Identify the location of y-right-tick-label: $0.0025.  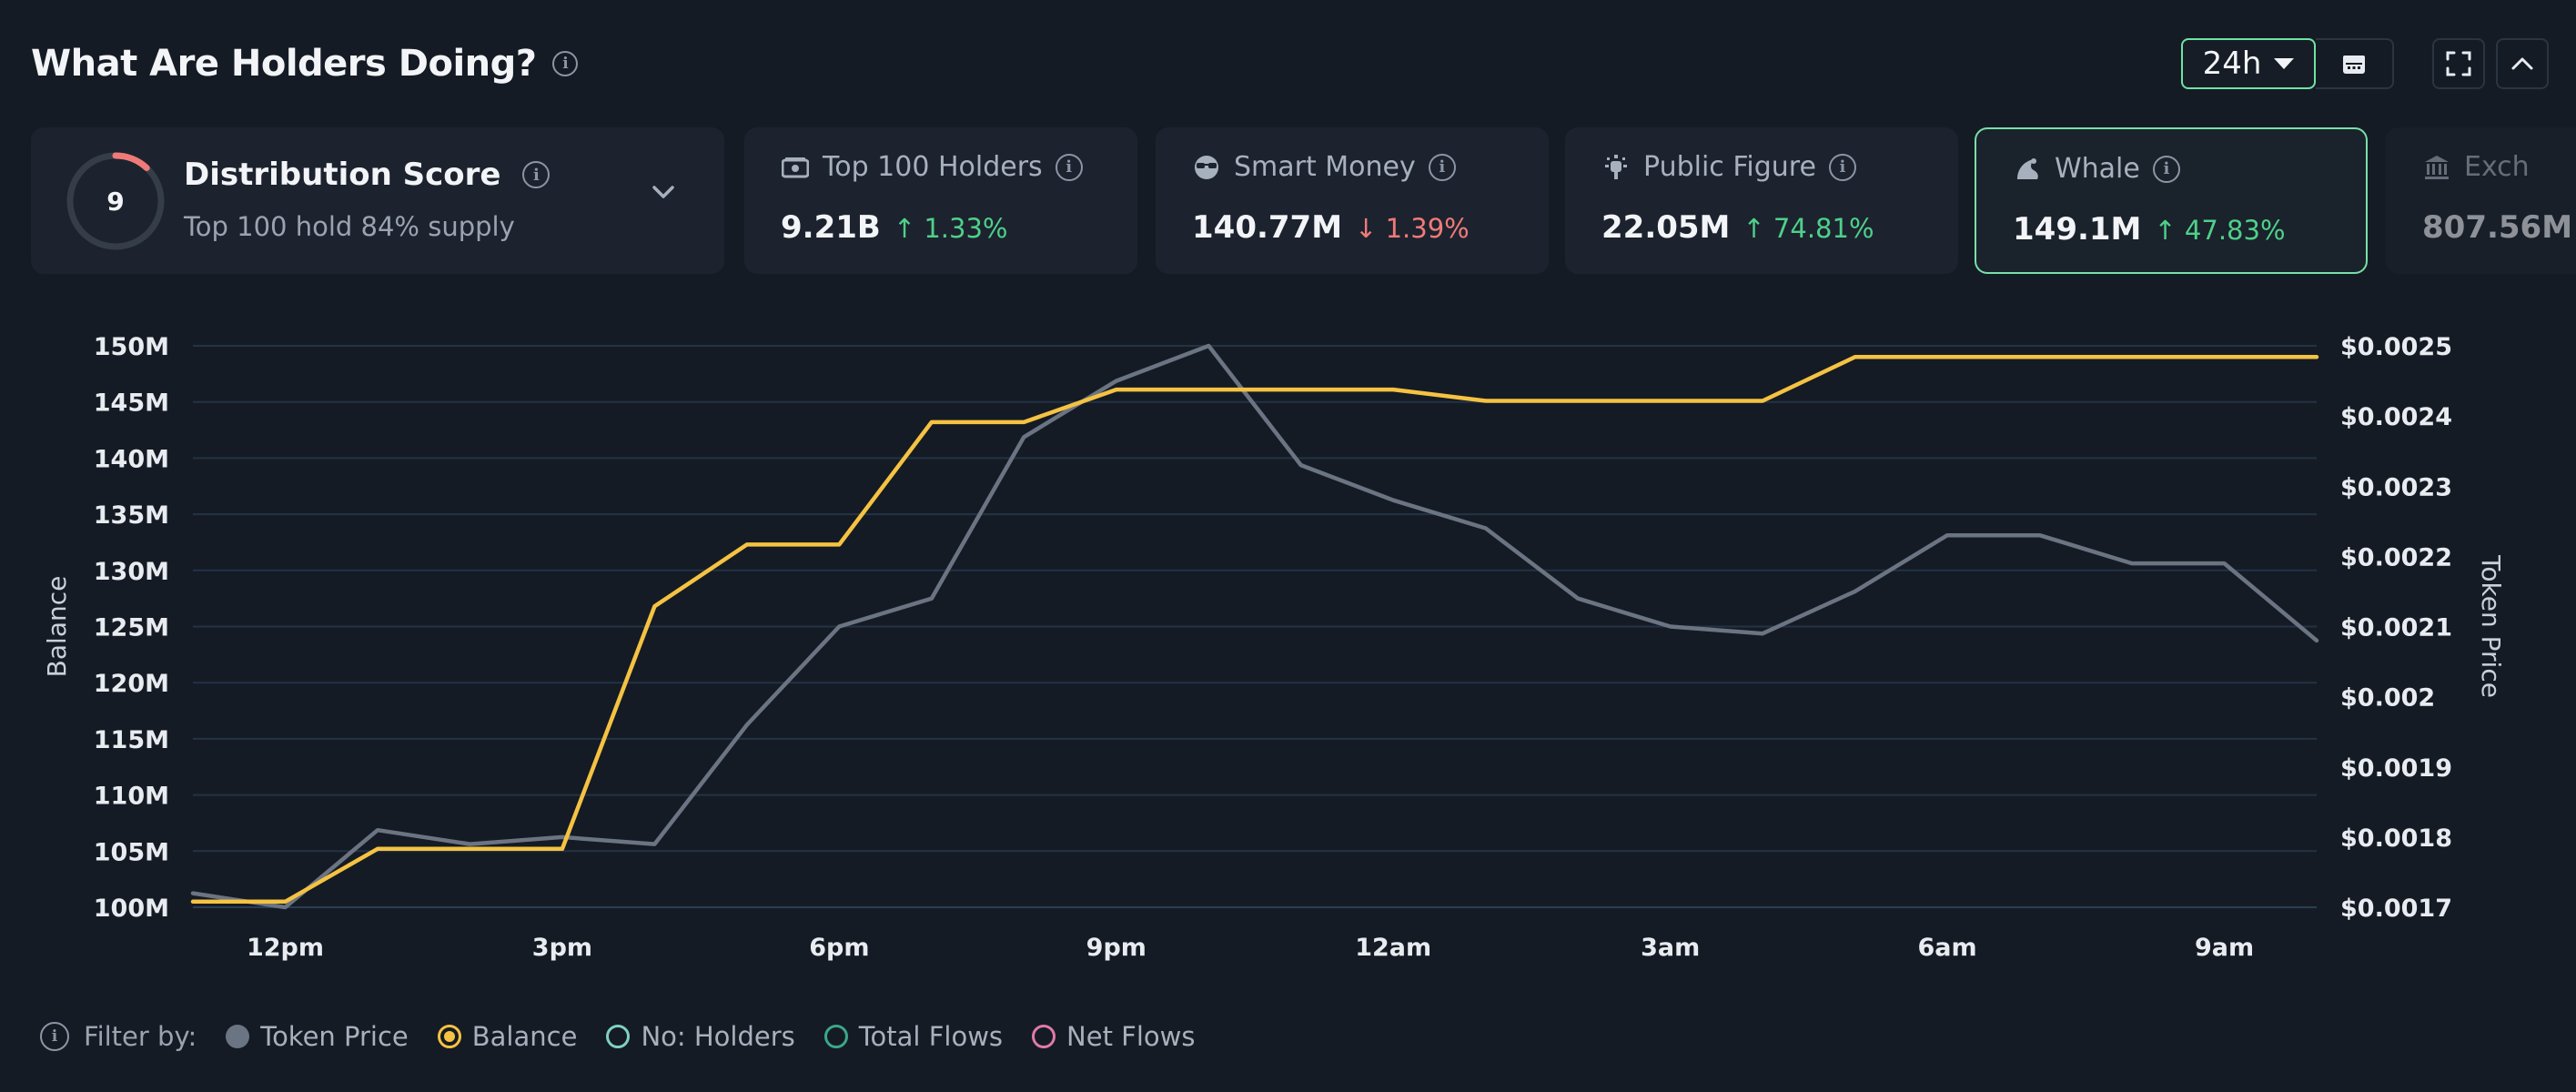
(2396, 347).